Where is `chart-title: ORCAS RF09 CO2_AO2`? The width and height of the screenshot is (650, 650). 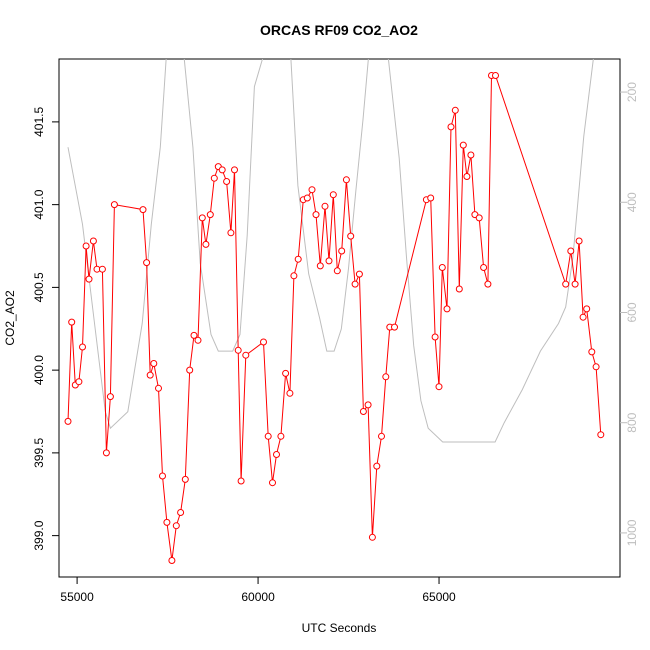
chart-title: ORCAS RF09 CO2_AO2 is located at coordinates (339, 30).